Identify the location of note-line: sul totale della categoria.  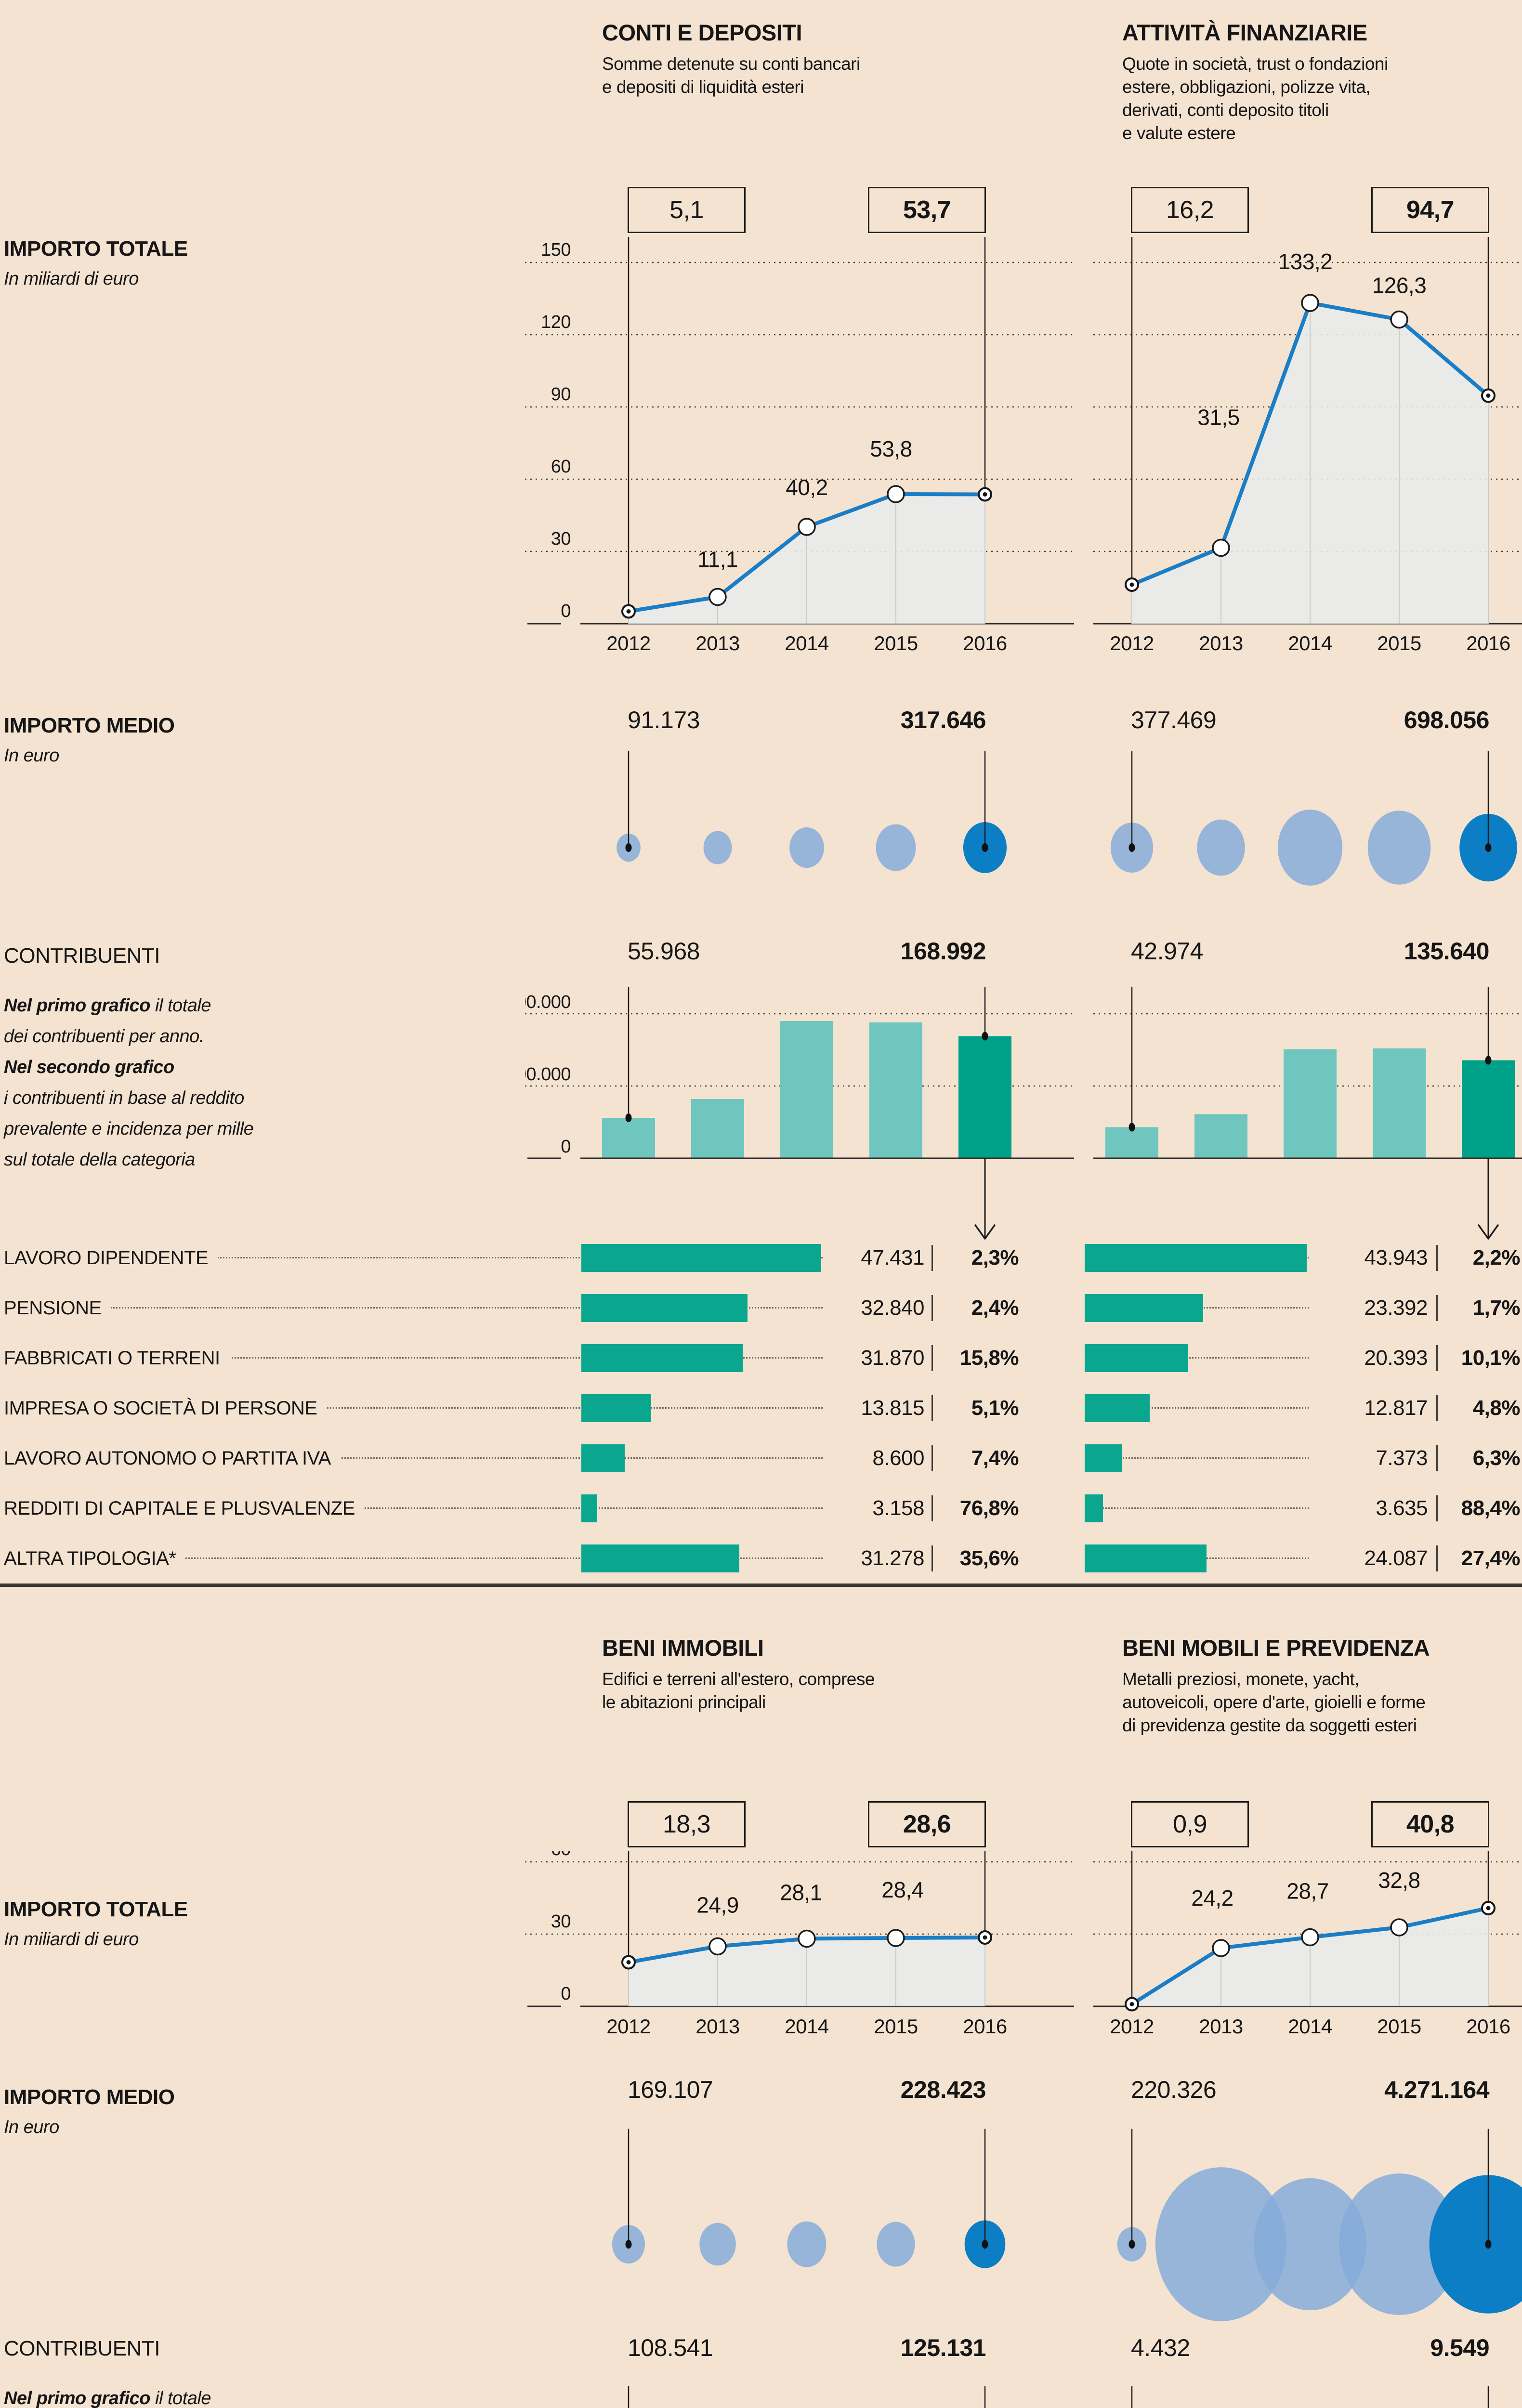
(99, 1160).